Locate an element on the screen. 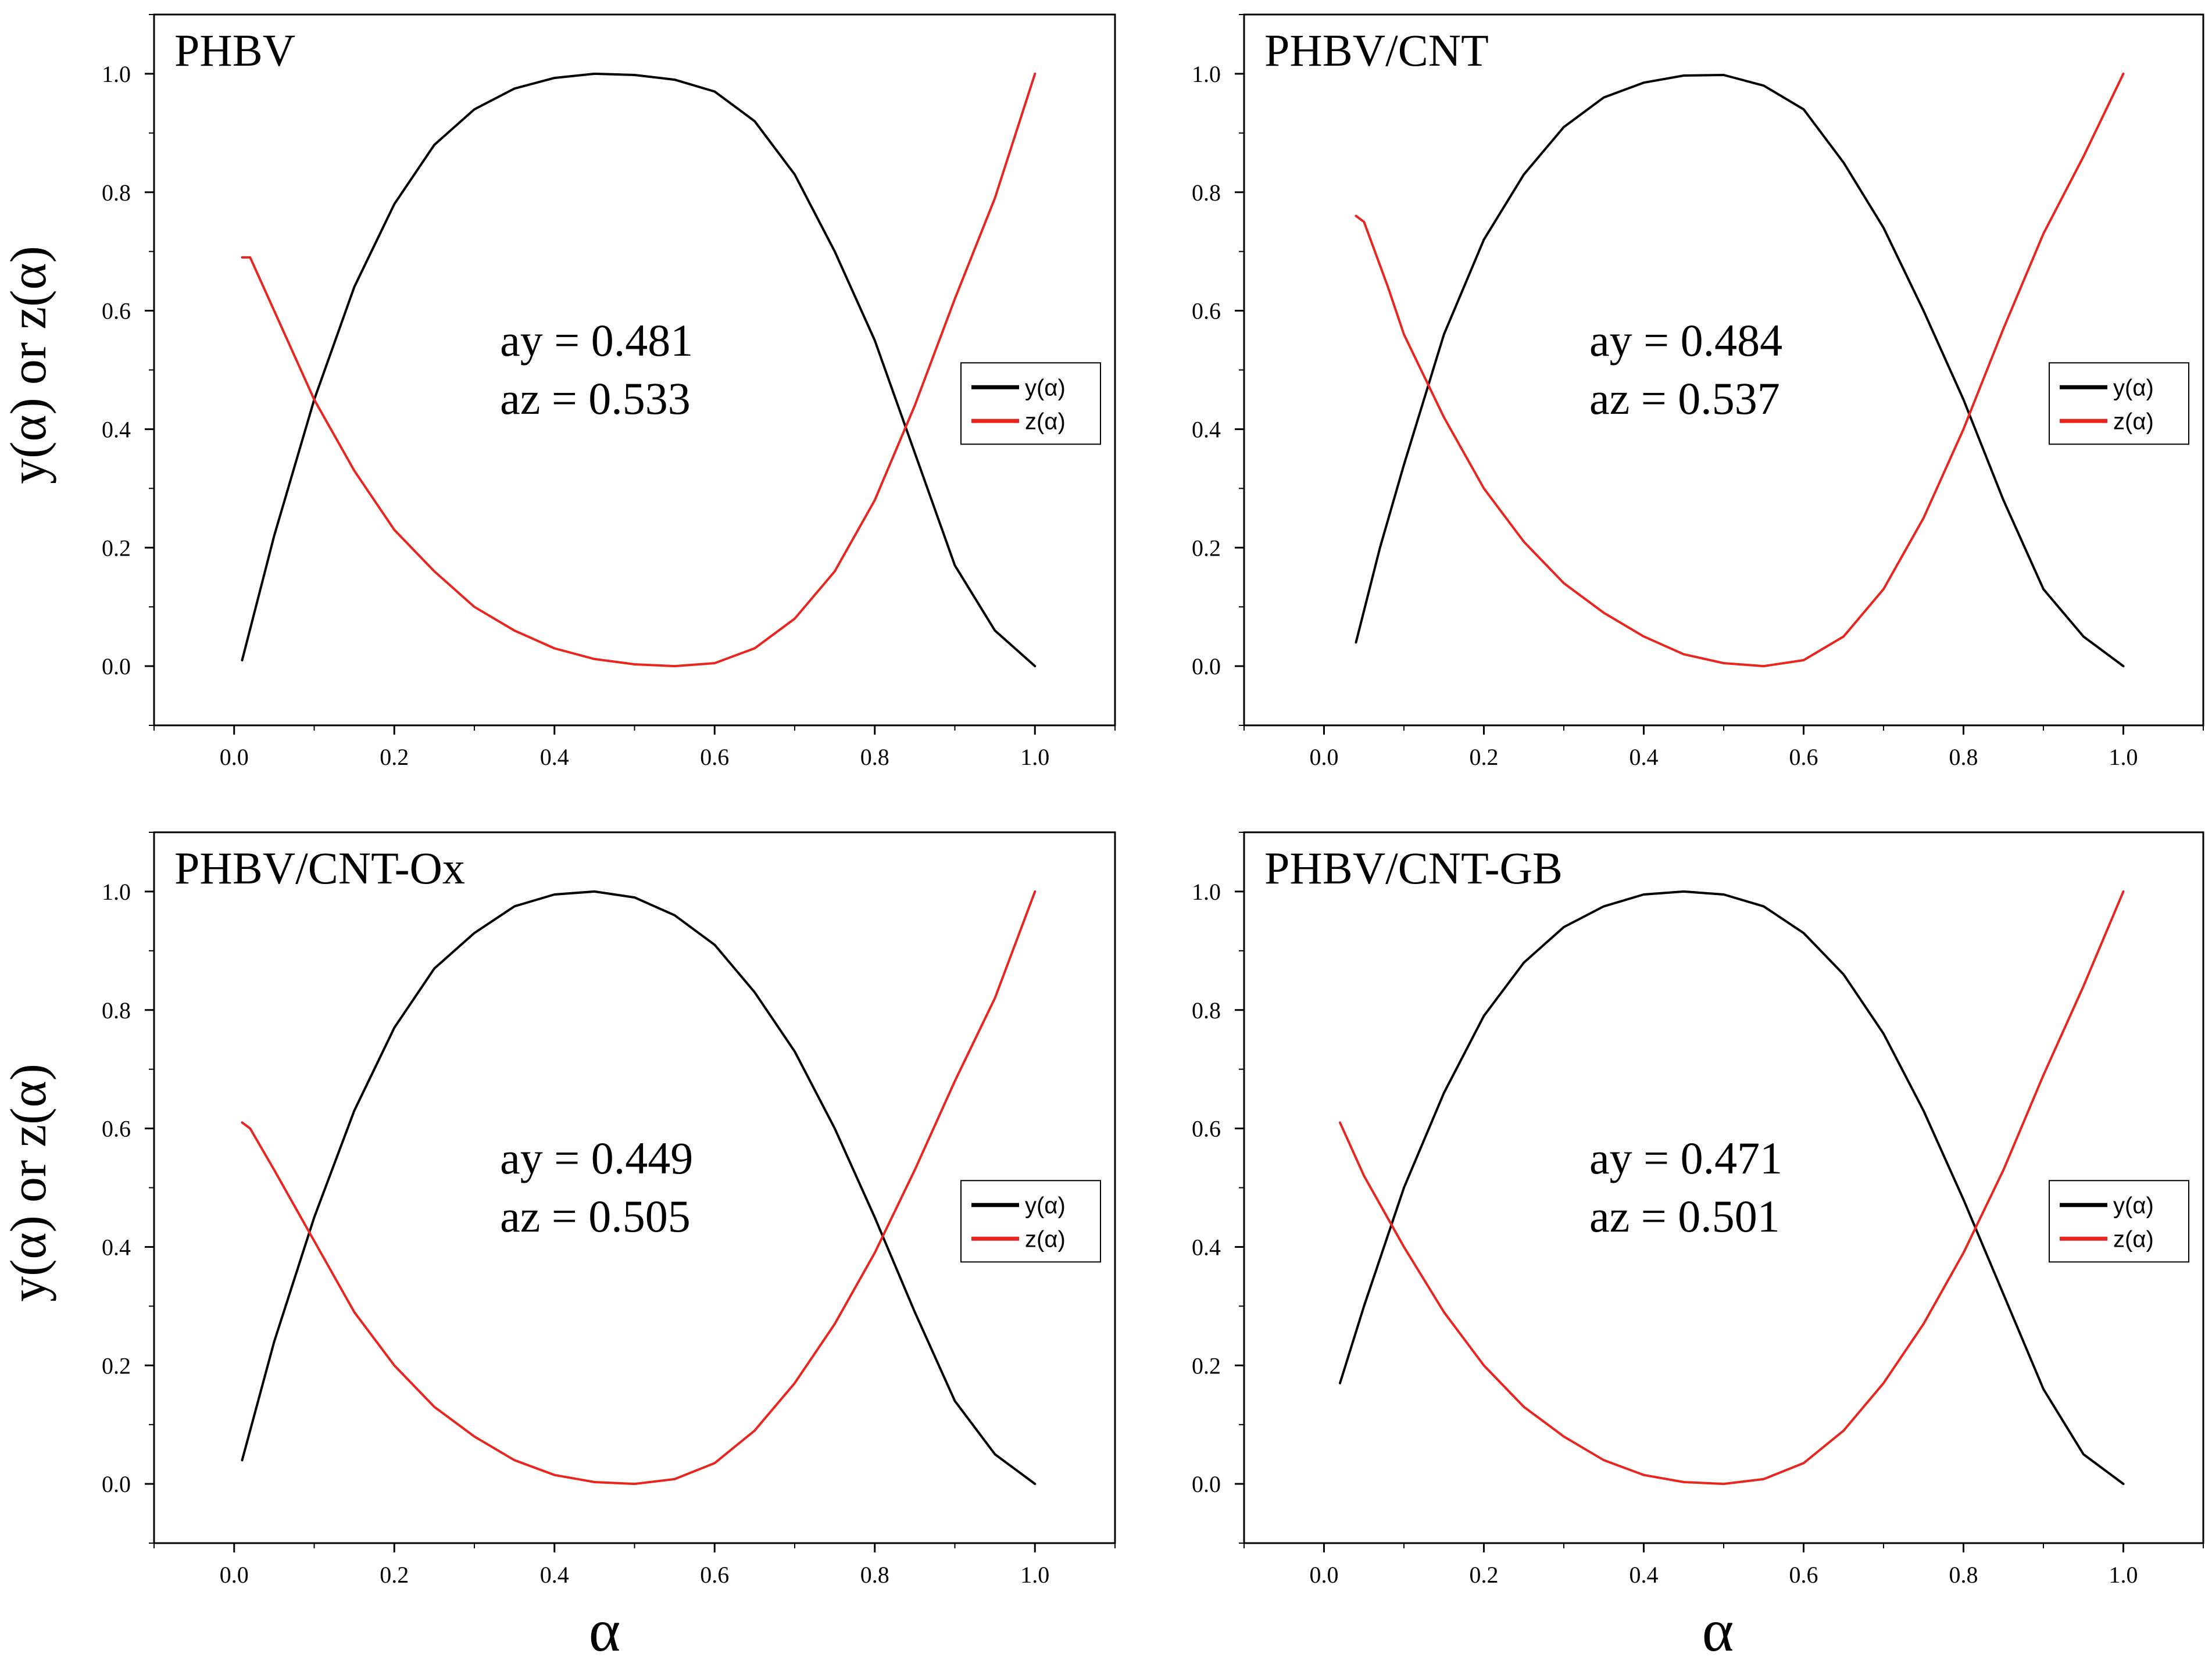  panel-title: PHBV/CNT-Ox is located at coordinates (319, 868).